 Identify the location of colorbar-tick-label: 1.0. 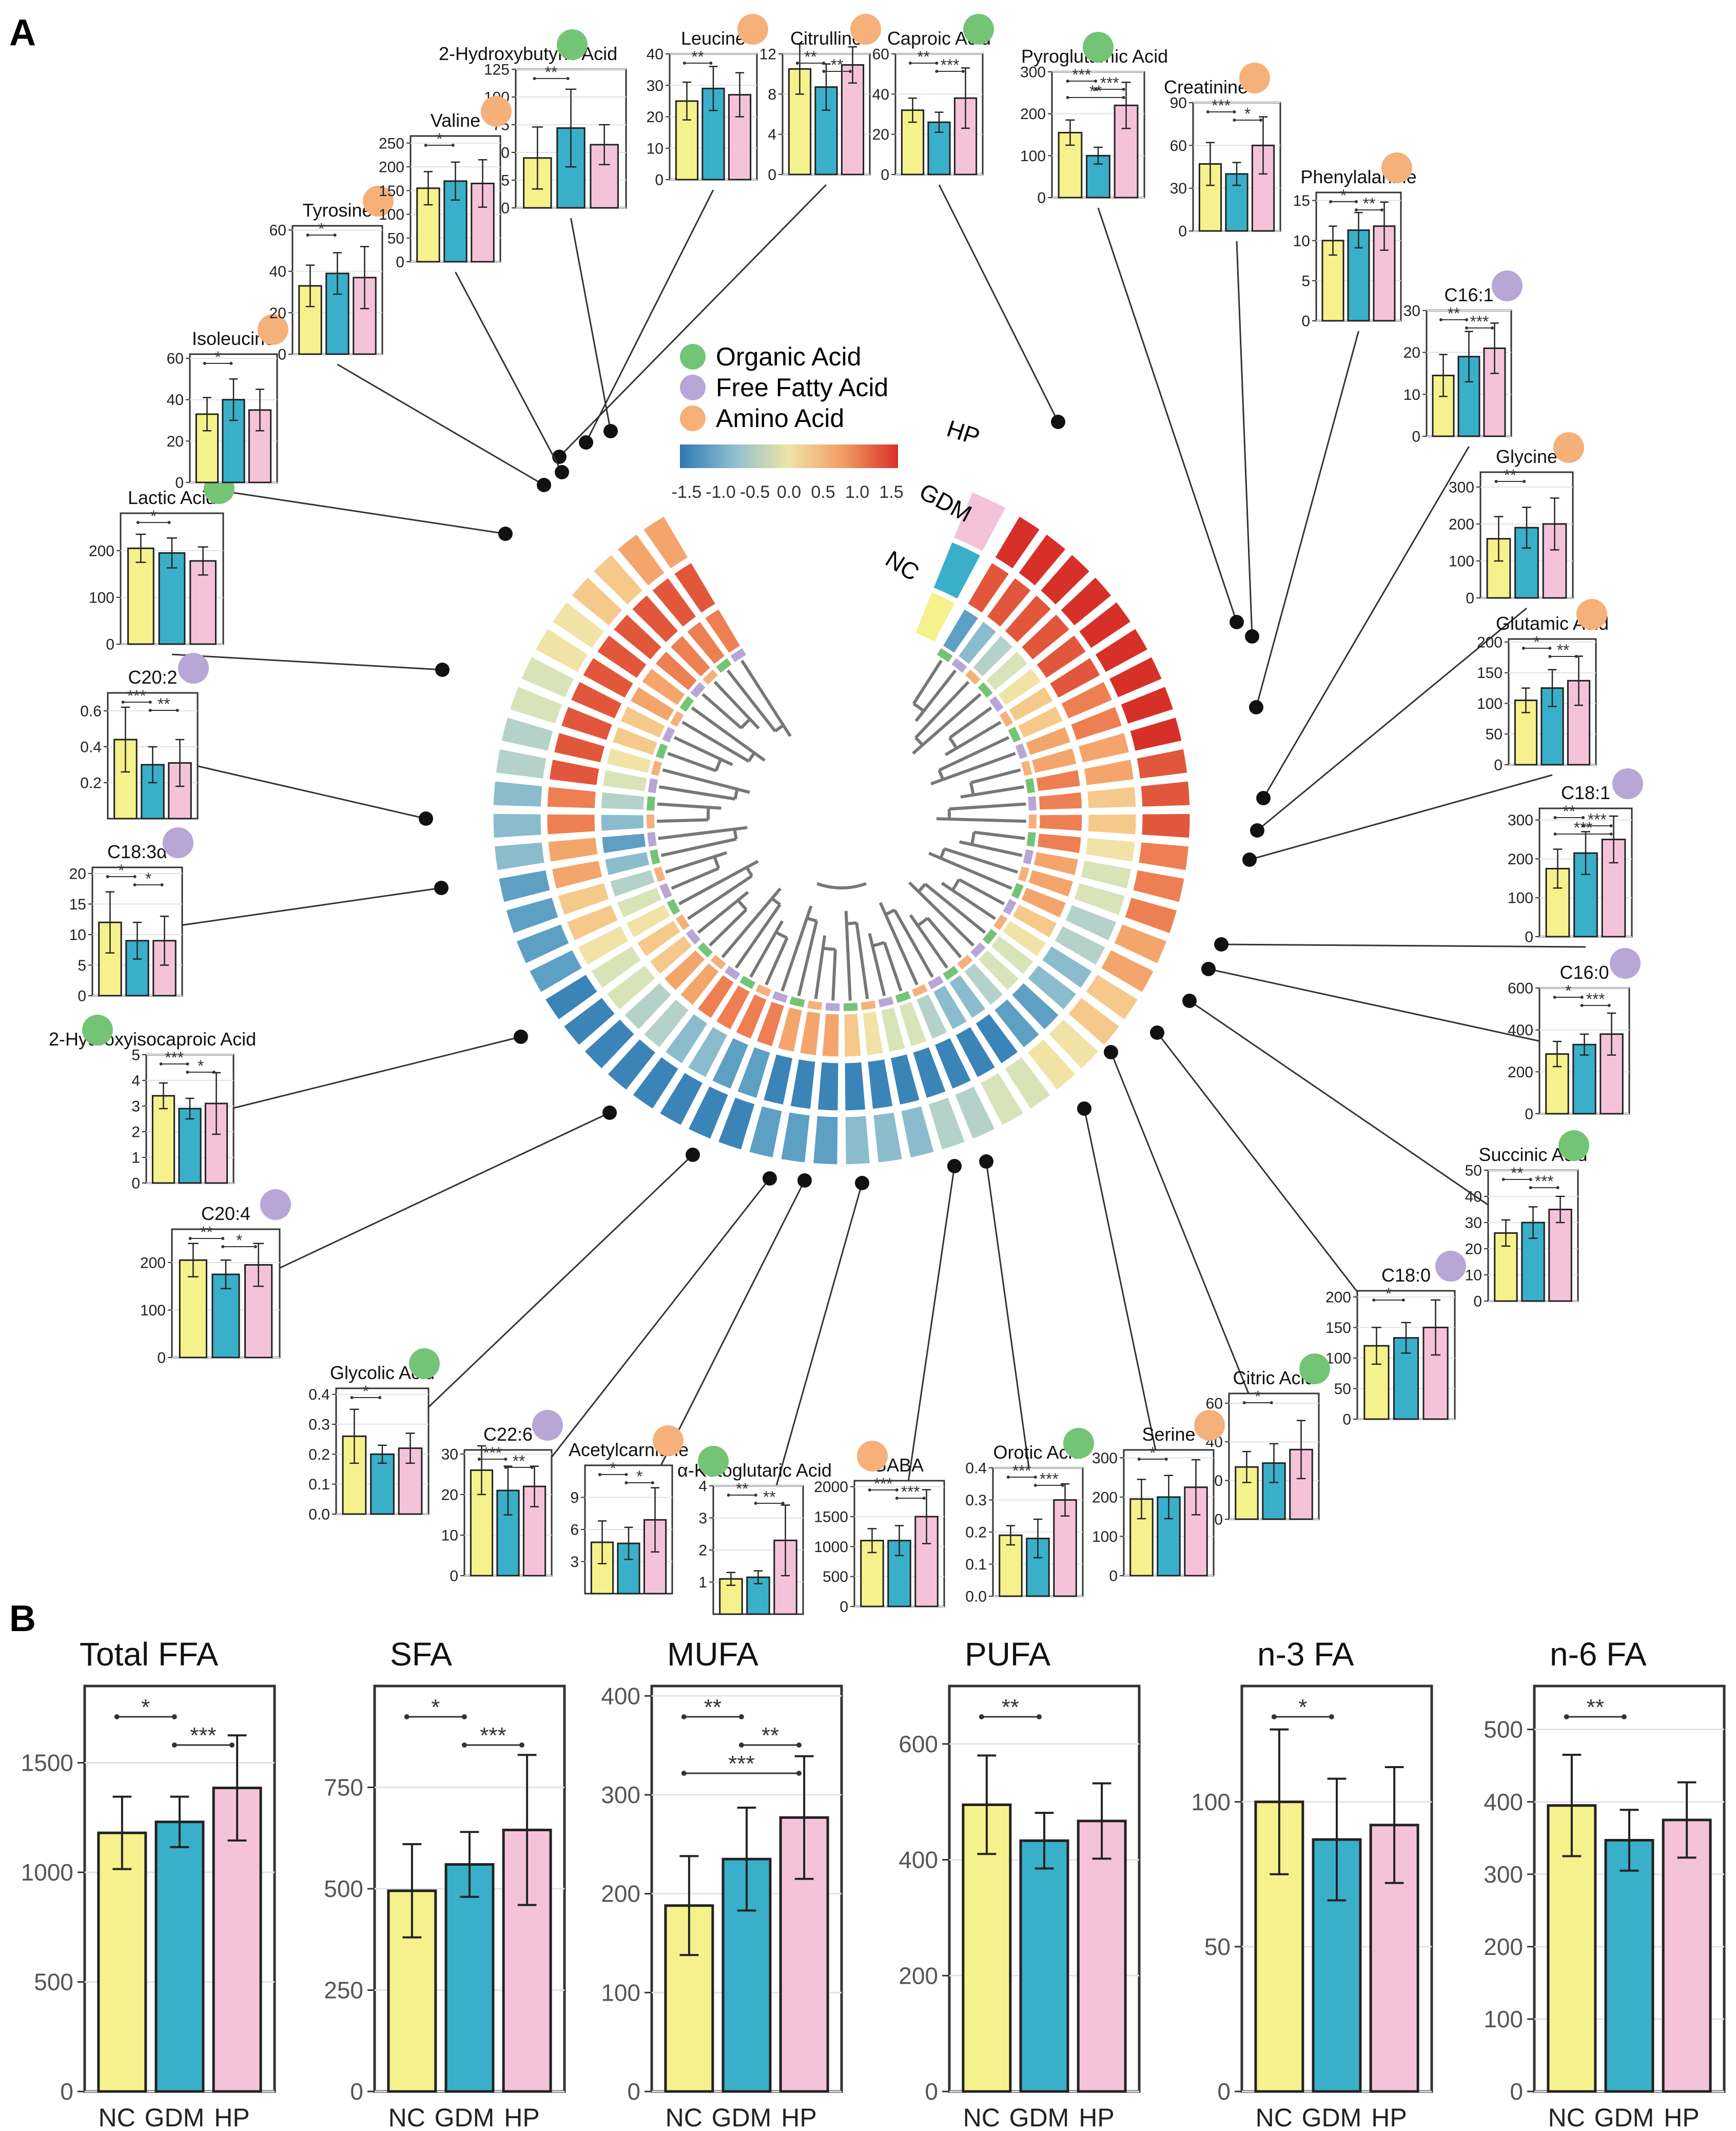
(857, 492).